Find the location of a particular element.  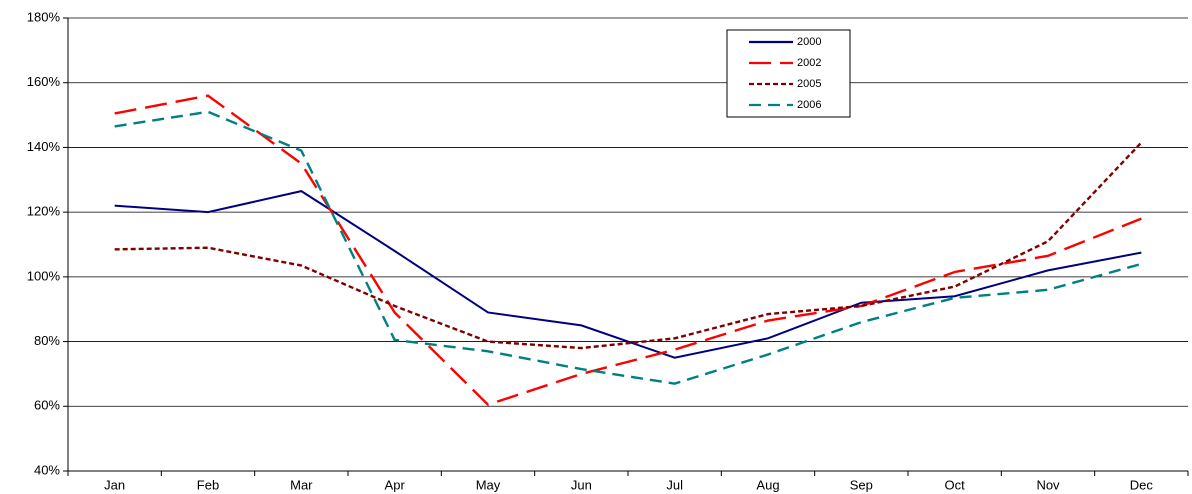

y-tick-label: 80% is located at coordinates (47, 340).